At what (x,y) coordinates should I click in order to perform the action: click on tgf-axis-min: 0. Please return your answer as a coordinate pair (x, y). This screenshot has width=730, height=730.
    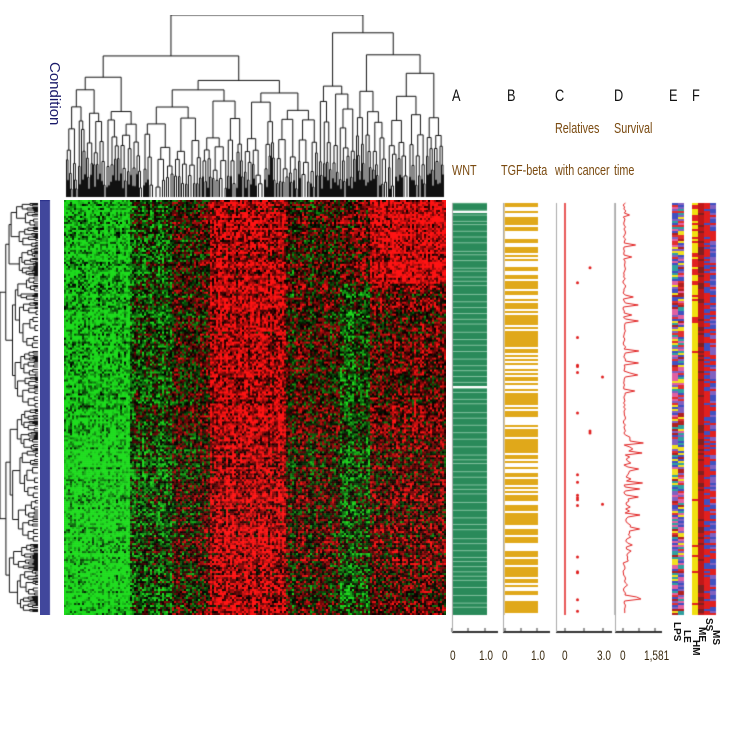
    Looking at the image, I should click on (505, 655).